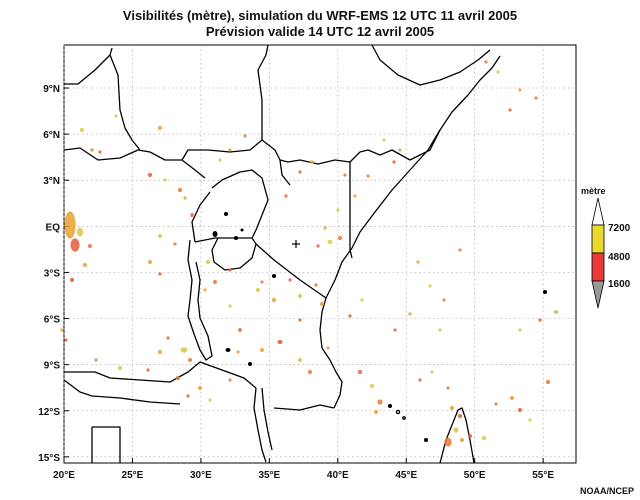 The image size is (640, 500). I want to click on legend-level-label: 4800, so click(619, 257).